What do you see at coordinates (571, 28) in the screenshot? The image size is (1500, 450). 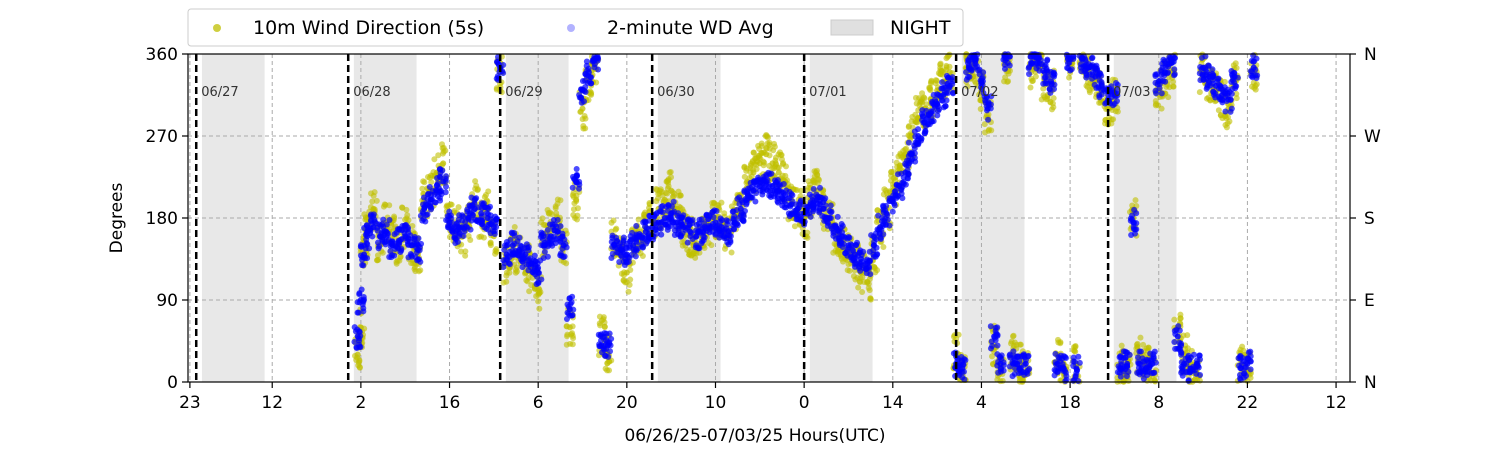 I see `legend-marker-wd-avg` at bounding box center [571, 28].